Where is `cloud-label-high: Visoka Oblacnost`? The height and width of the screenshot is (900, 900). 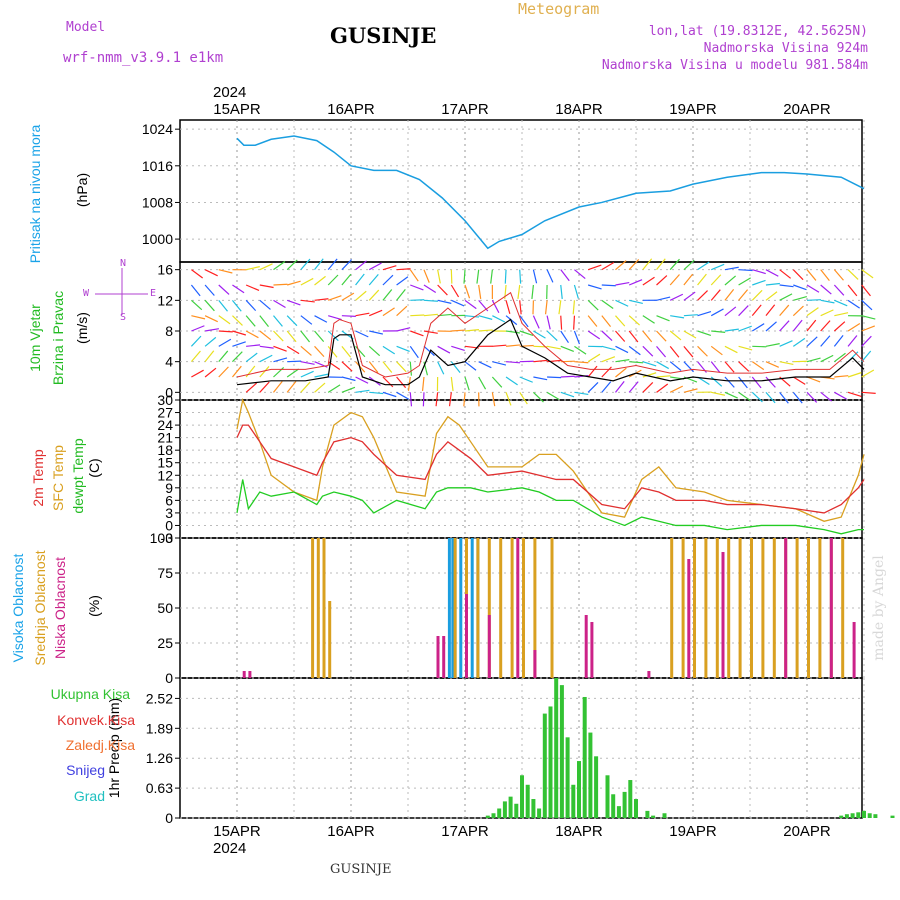
cloud-label-high: Visoka Oblacnost is located at coordinates (18, 608).